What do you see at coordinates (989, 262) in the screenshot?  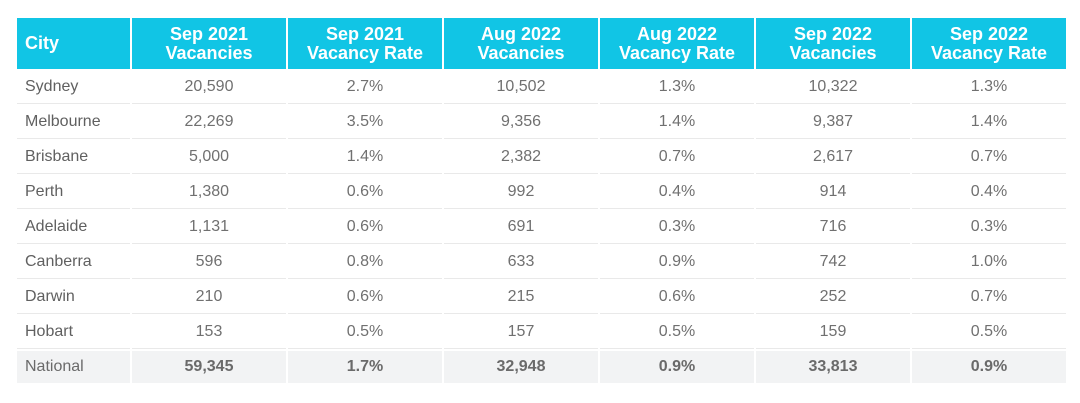 I see `table-cell: 1.0%` at bounding box center [989, 262].